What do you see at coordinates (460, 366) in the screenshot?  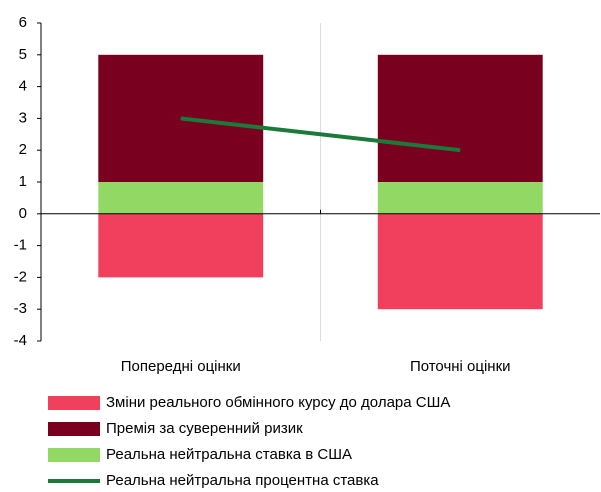 I see `x-tick-label: Поточні оцінки` at bounding box center [460, 366].